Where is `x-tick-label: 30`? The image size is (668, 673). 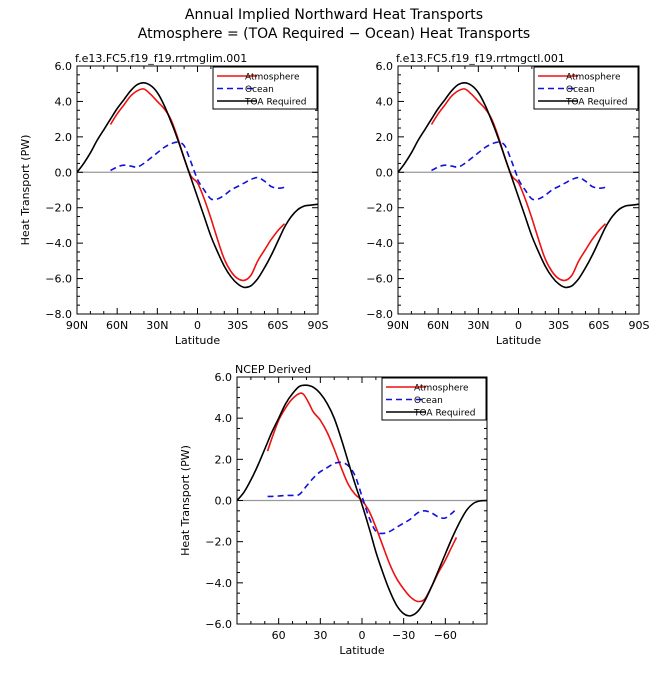
x-tick-label: 30 is located at coordinates (320, 635).